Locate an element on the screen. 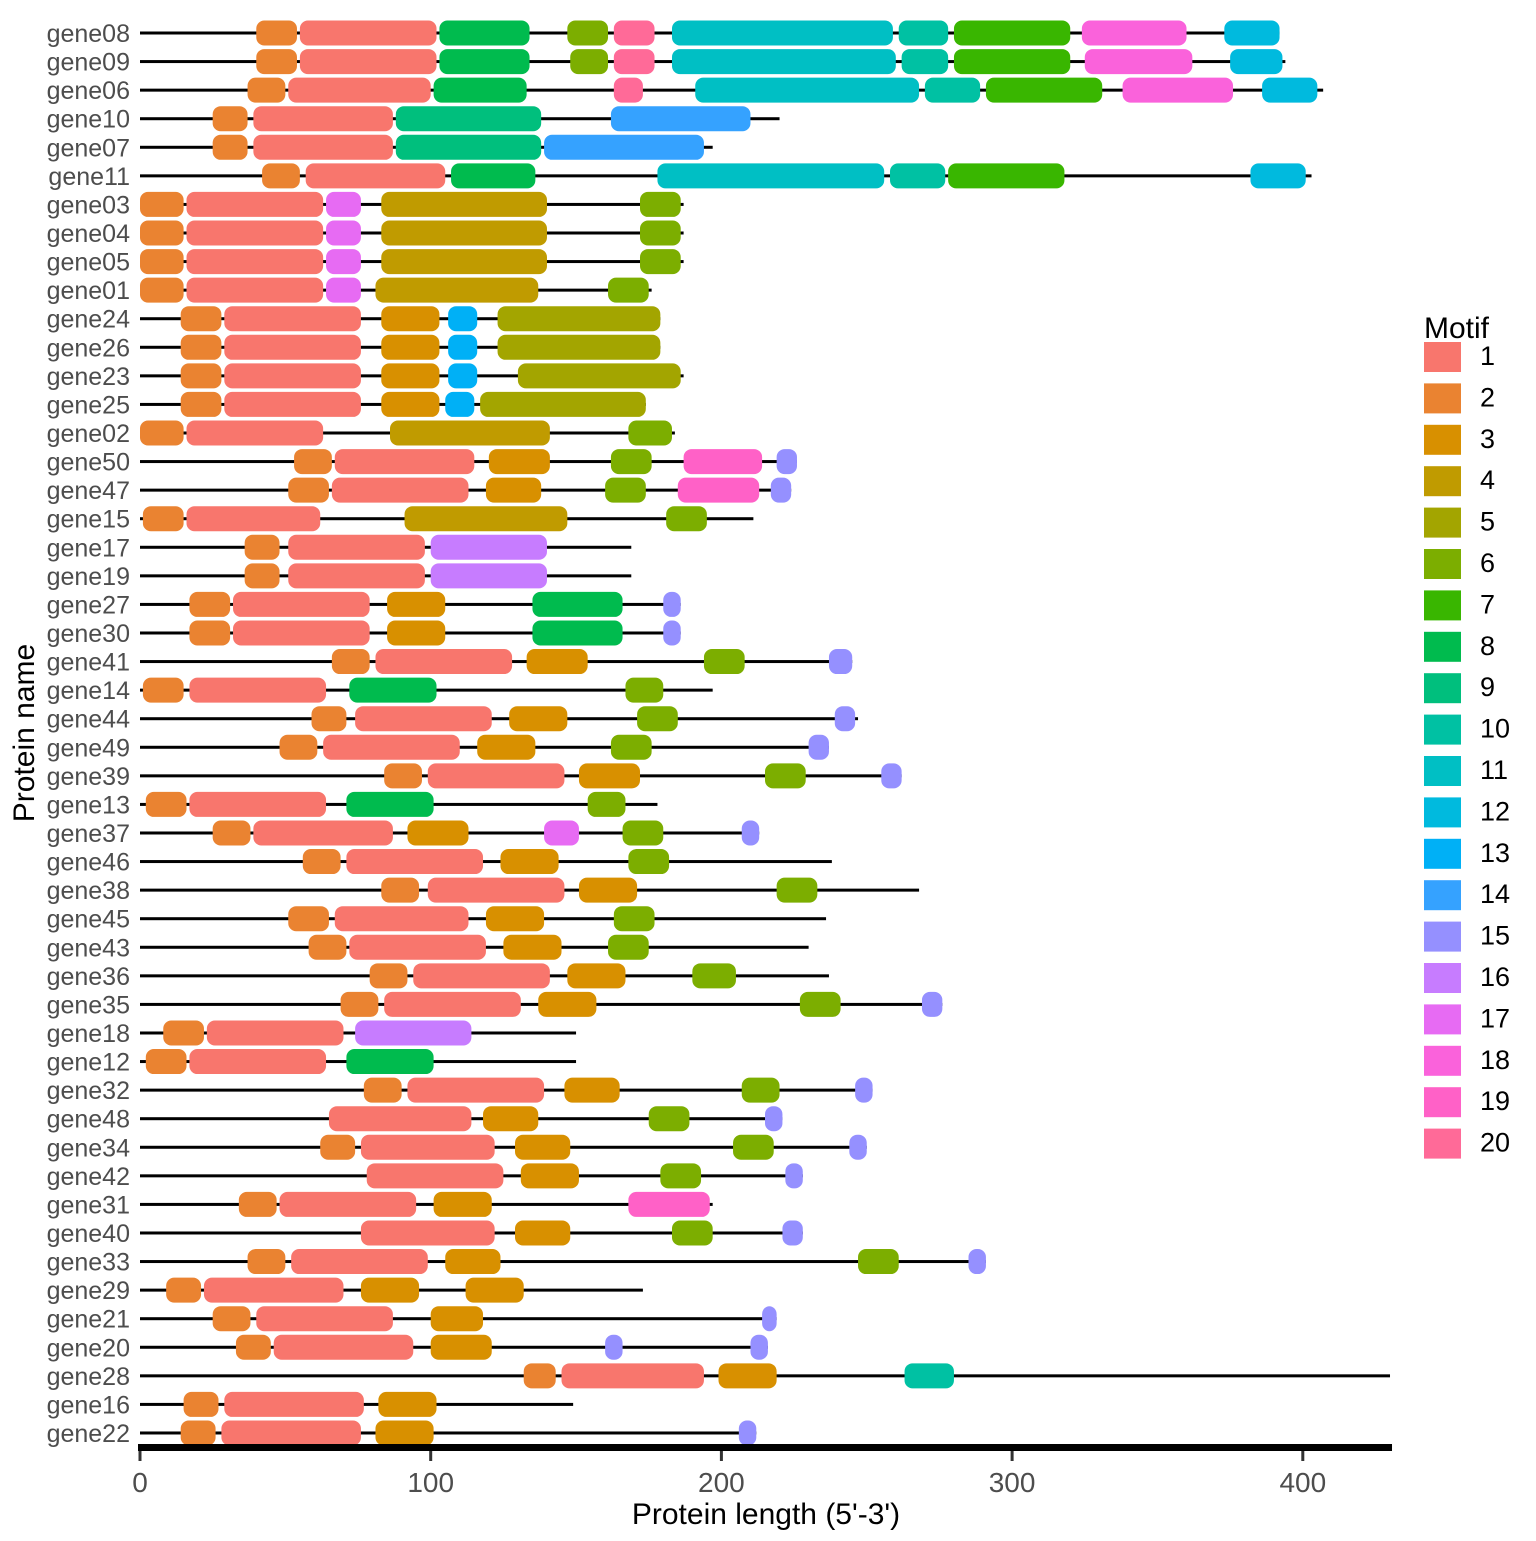  gene-row-gene42: gene42 is located at coordinates (425, 1177).